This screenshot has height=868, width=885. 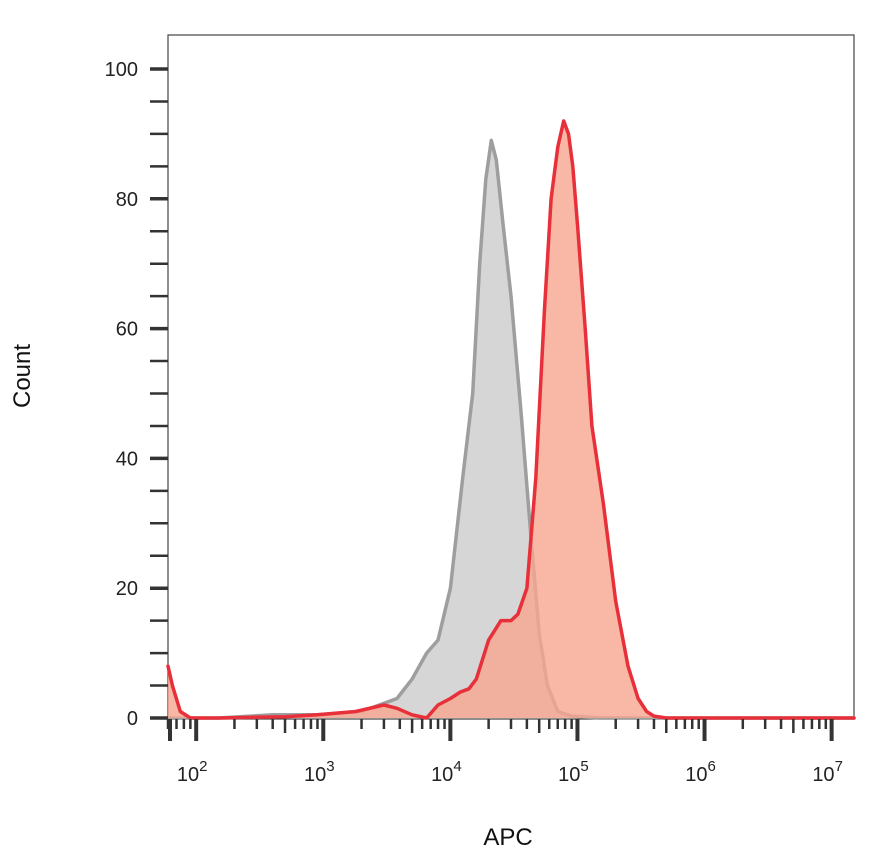 I want to click on x-axis-title: APC, so click(x=507, y=837).